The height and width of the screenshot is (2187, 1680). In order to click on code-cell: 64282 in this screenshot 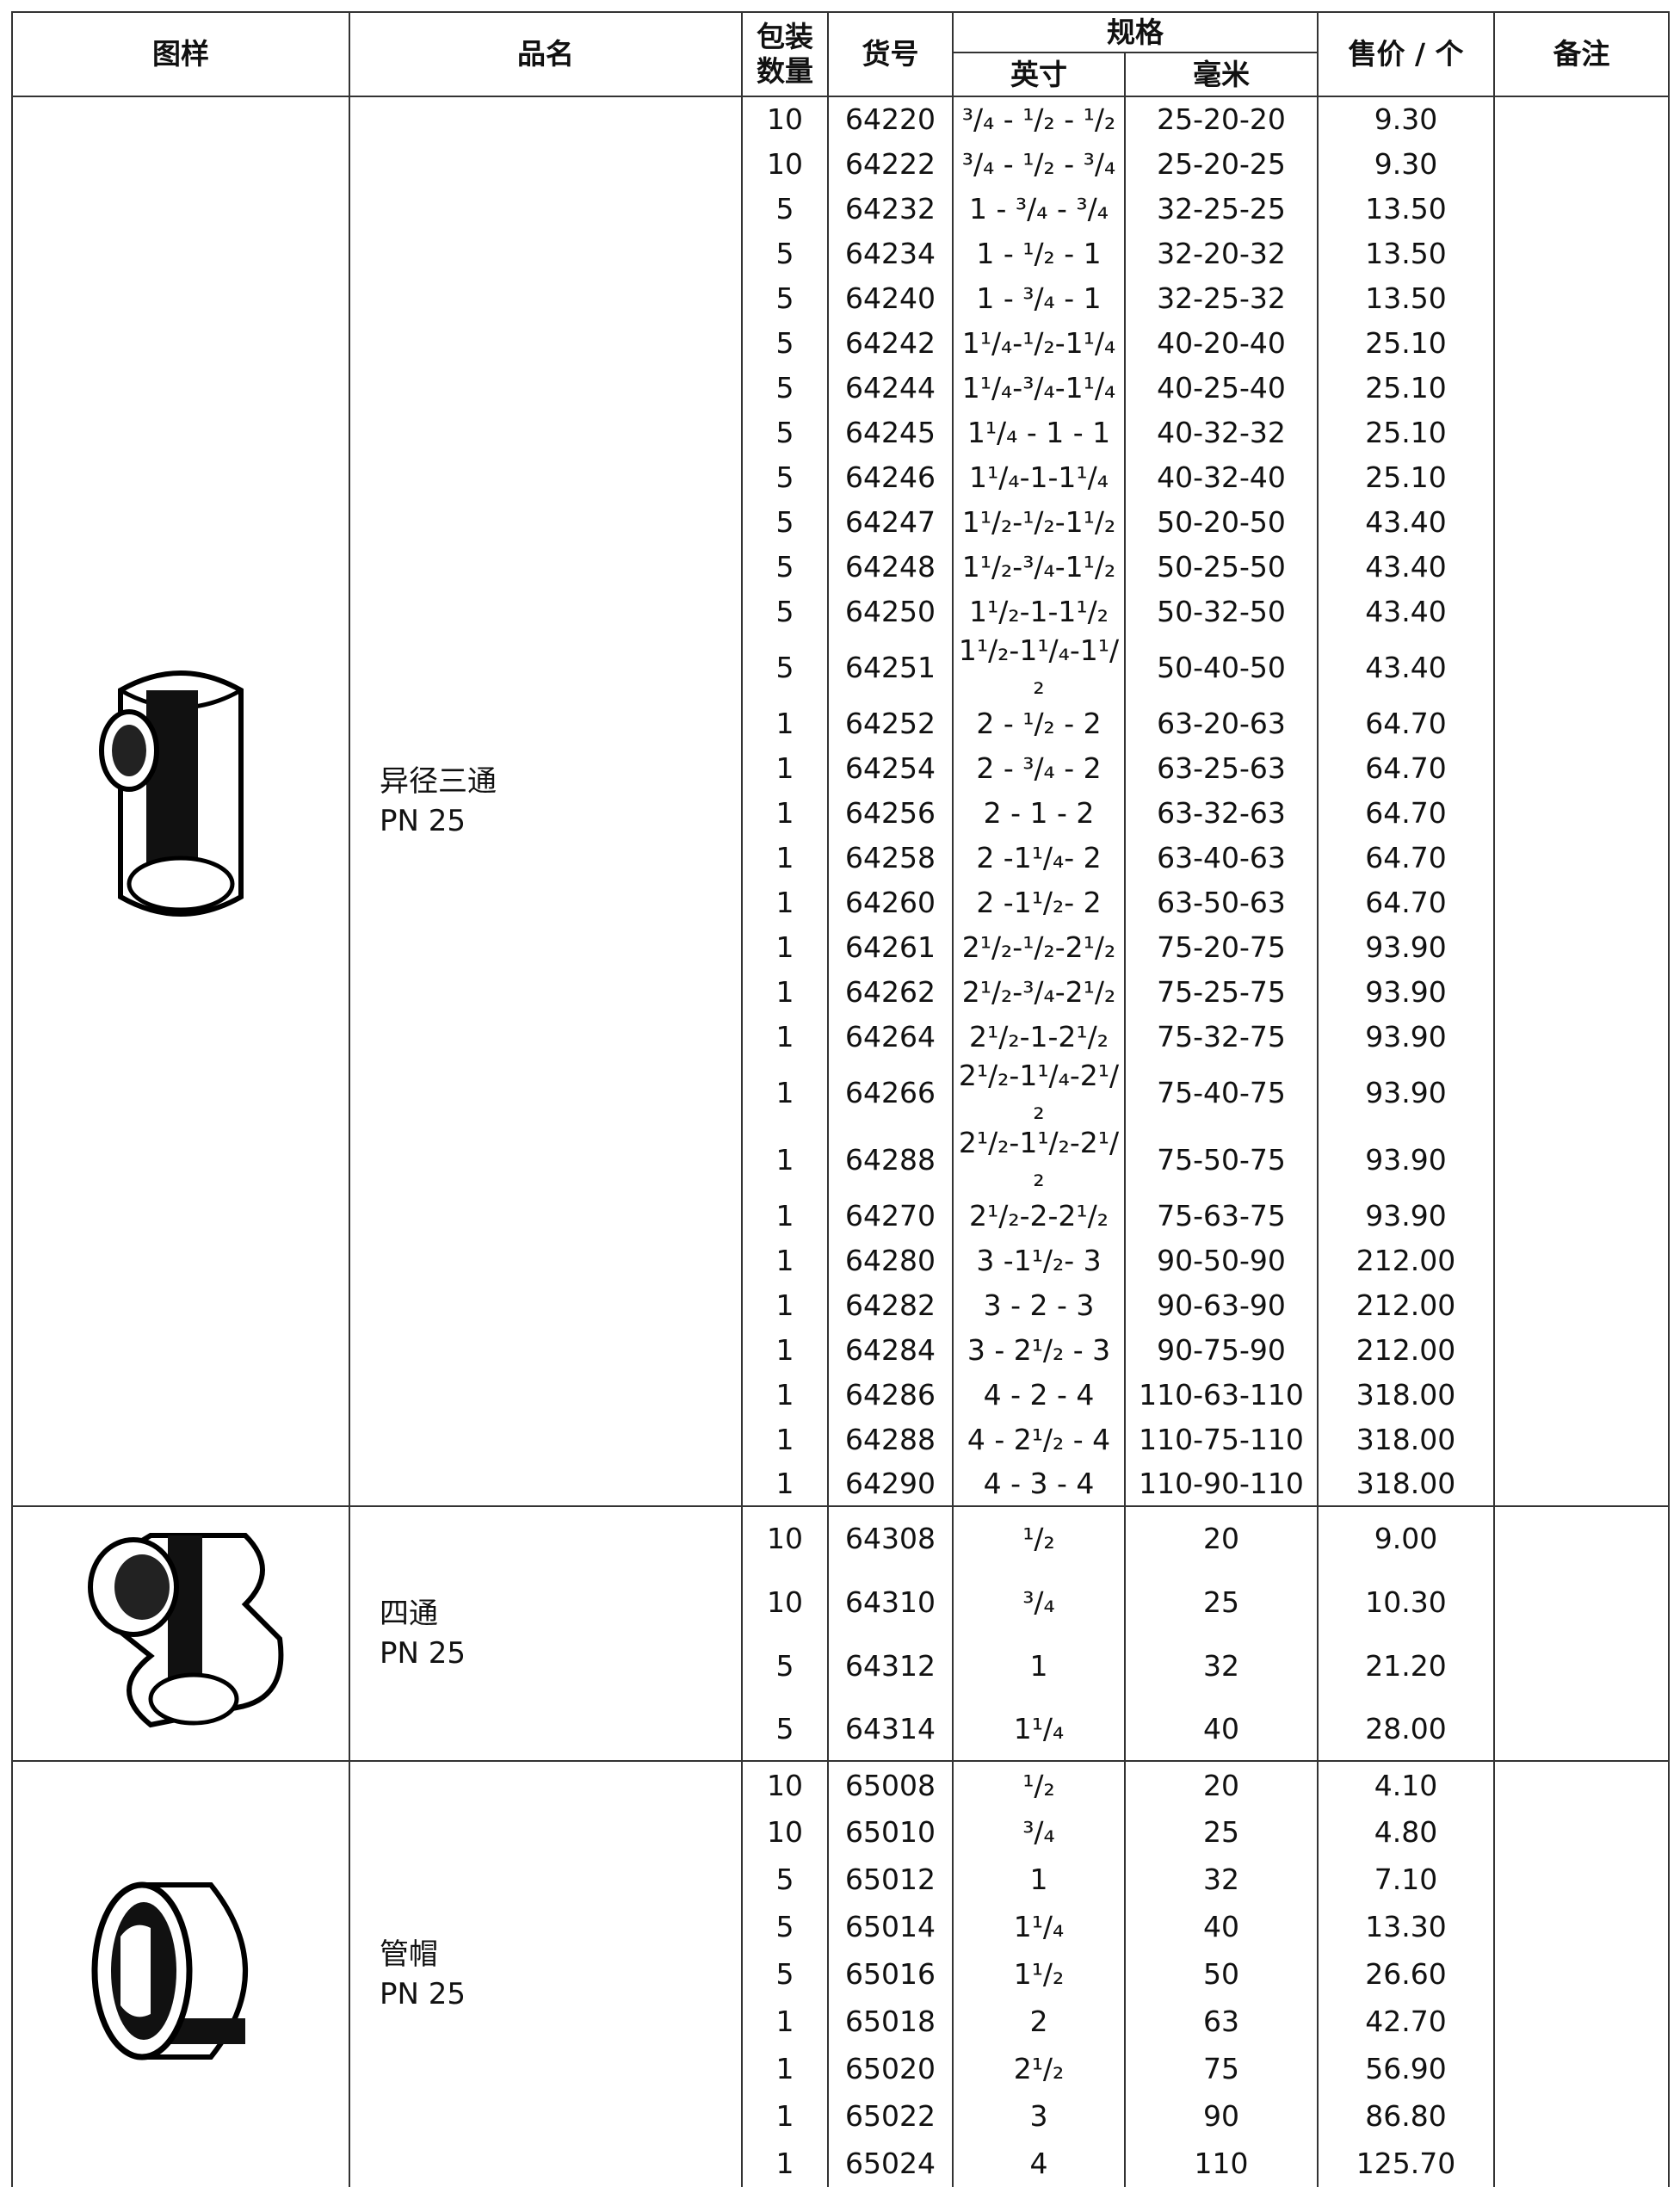, I will do `click(891, 1304)`.